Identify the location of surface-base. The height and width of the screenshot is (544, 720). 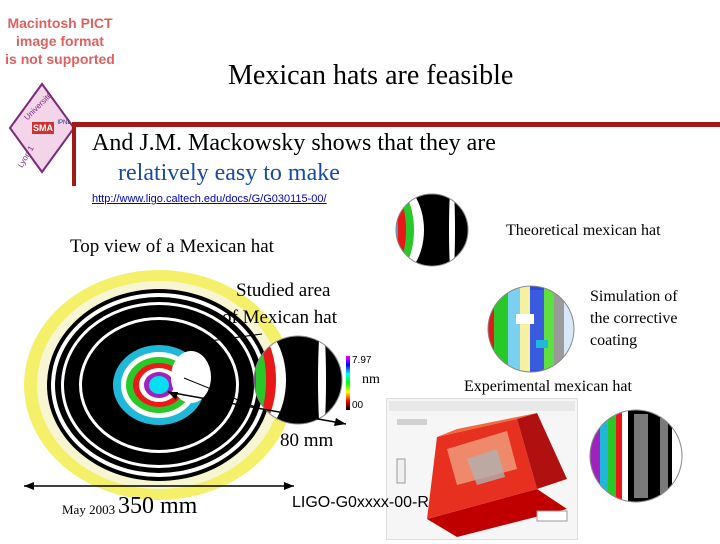
(497, 513).